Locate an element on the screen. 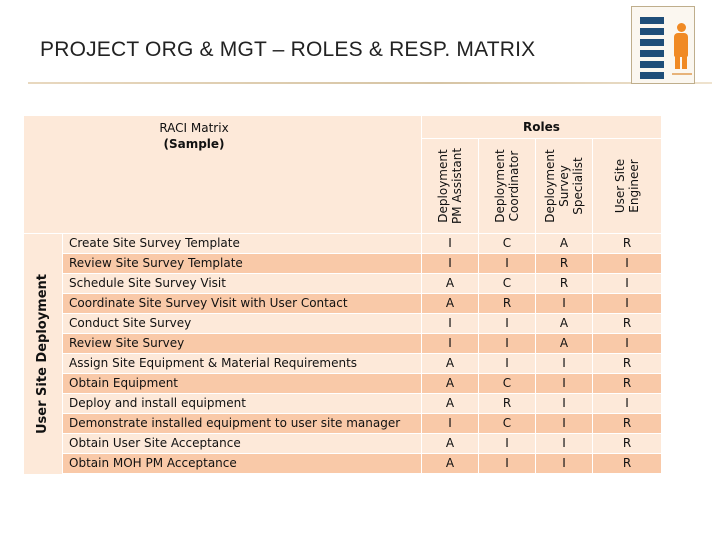 This screenshot has width=720, height=540. task-label: Review Site Survey Template is located at coordinates (156, 263).